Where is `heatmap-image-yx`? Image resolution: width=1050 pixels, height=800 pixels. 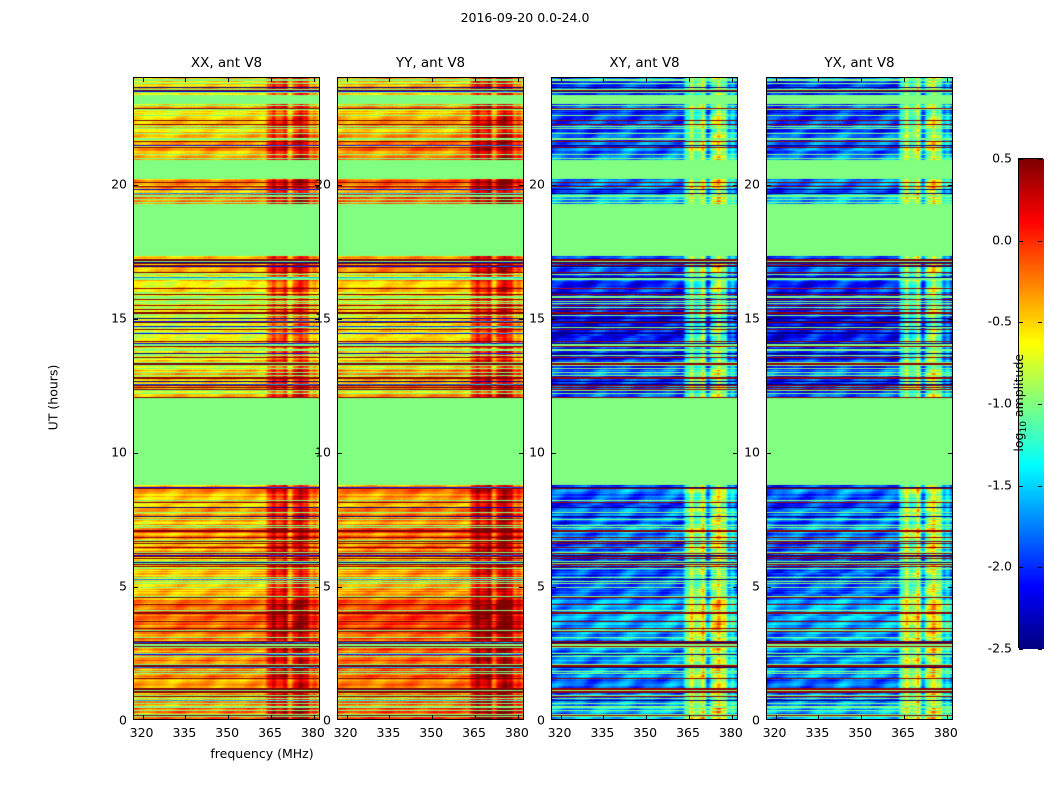
heatmap-image-yx is located at coordinates (859, 398).